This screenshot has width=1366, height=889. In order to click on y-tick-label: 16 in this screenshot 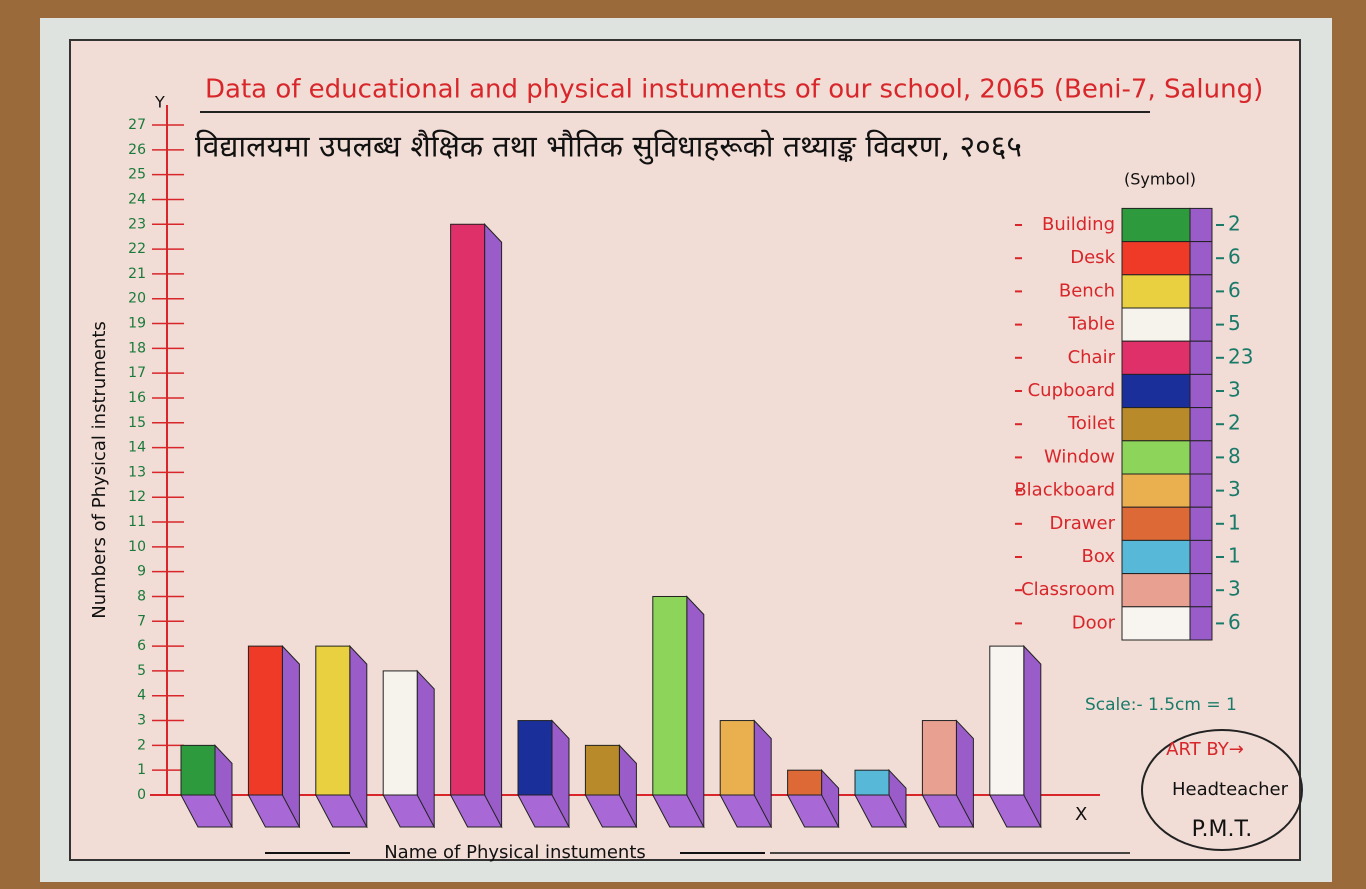, I will do `click(137, 398)`.